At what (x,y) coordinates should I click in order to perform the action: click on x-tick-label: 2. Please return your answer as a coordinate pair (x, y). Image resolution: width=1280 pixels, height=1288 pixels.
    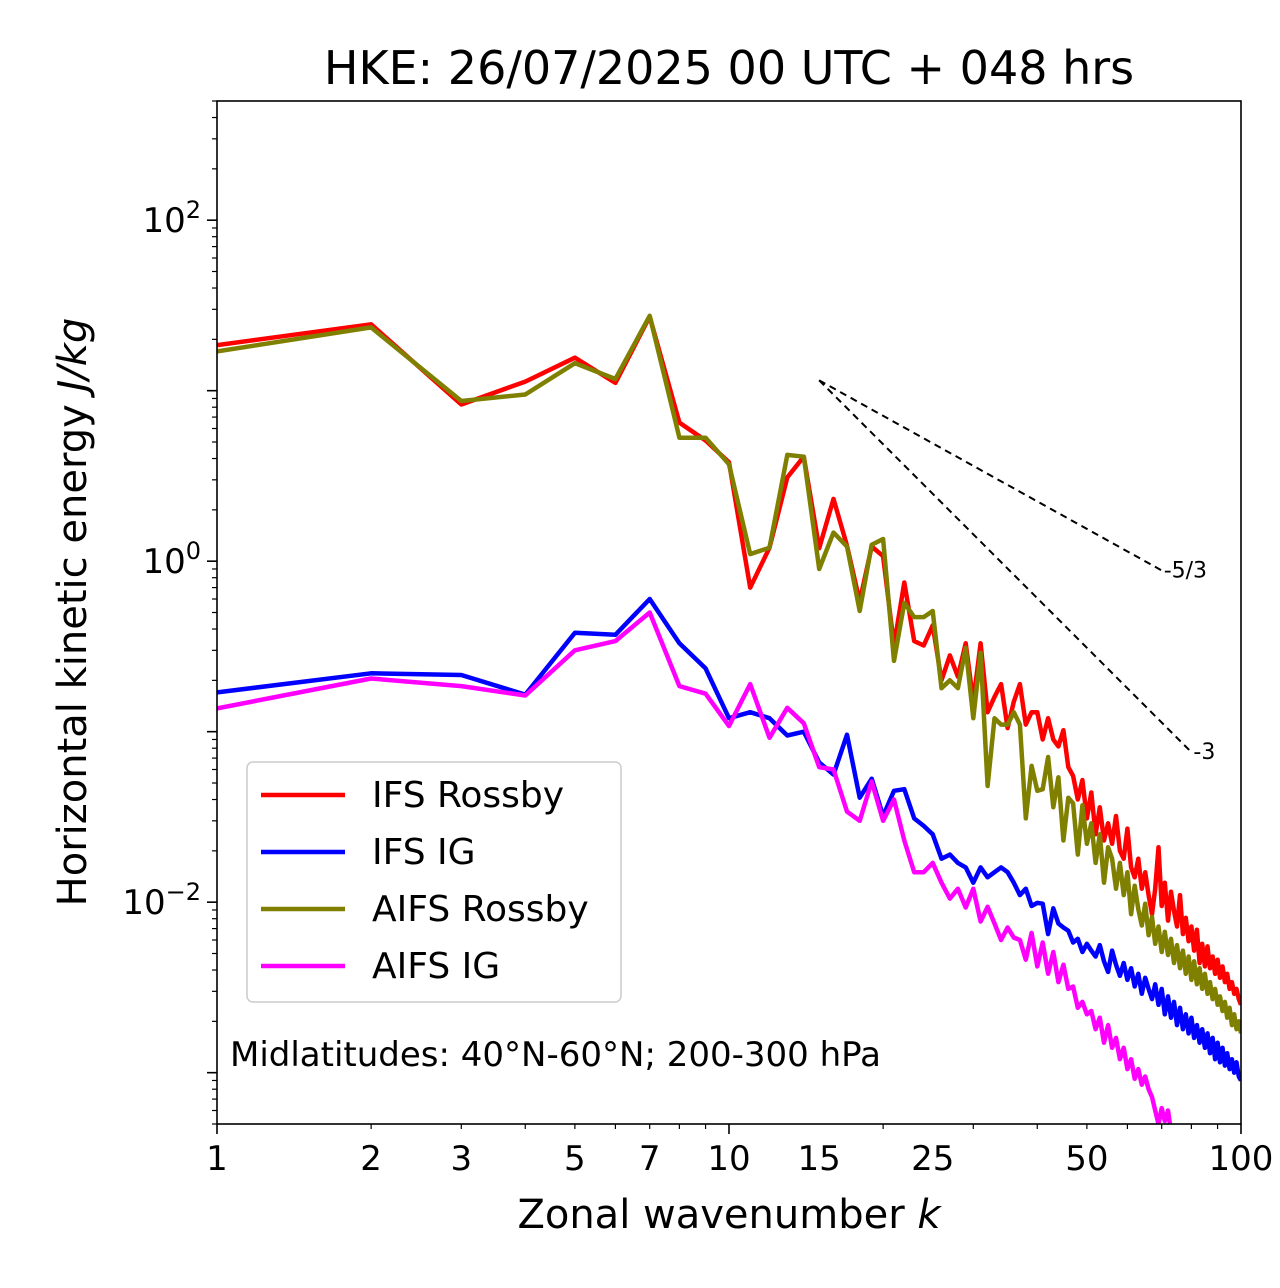
    Looking at the image, I should click on (371, 1159).